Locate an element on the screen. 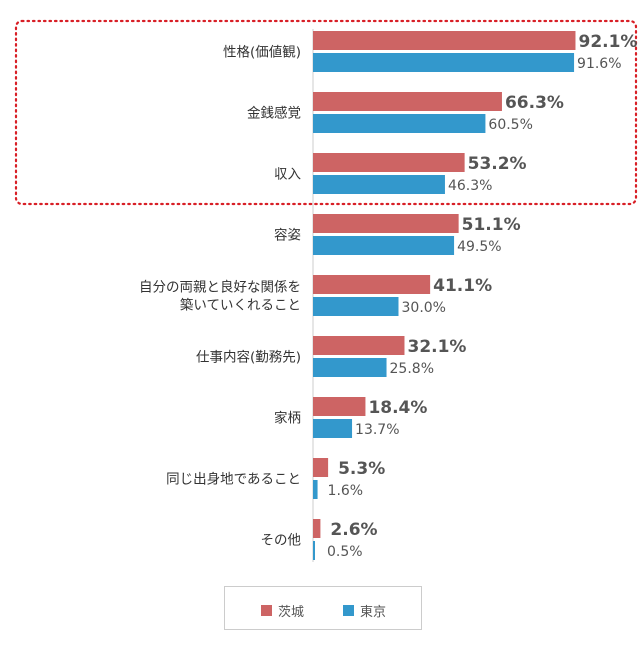  data-label-ibaraki: 18.4% is located at coordinates (397, 408).